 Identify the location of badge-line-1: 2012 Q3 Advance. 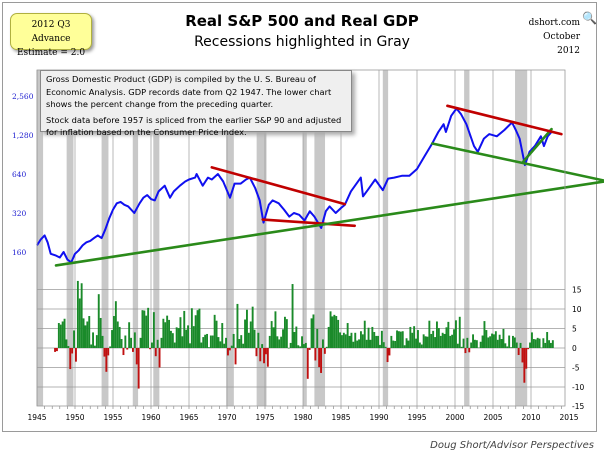
(51, 32).